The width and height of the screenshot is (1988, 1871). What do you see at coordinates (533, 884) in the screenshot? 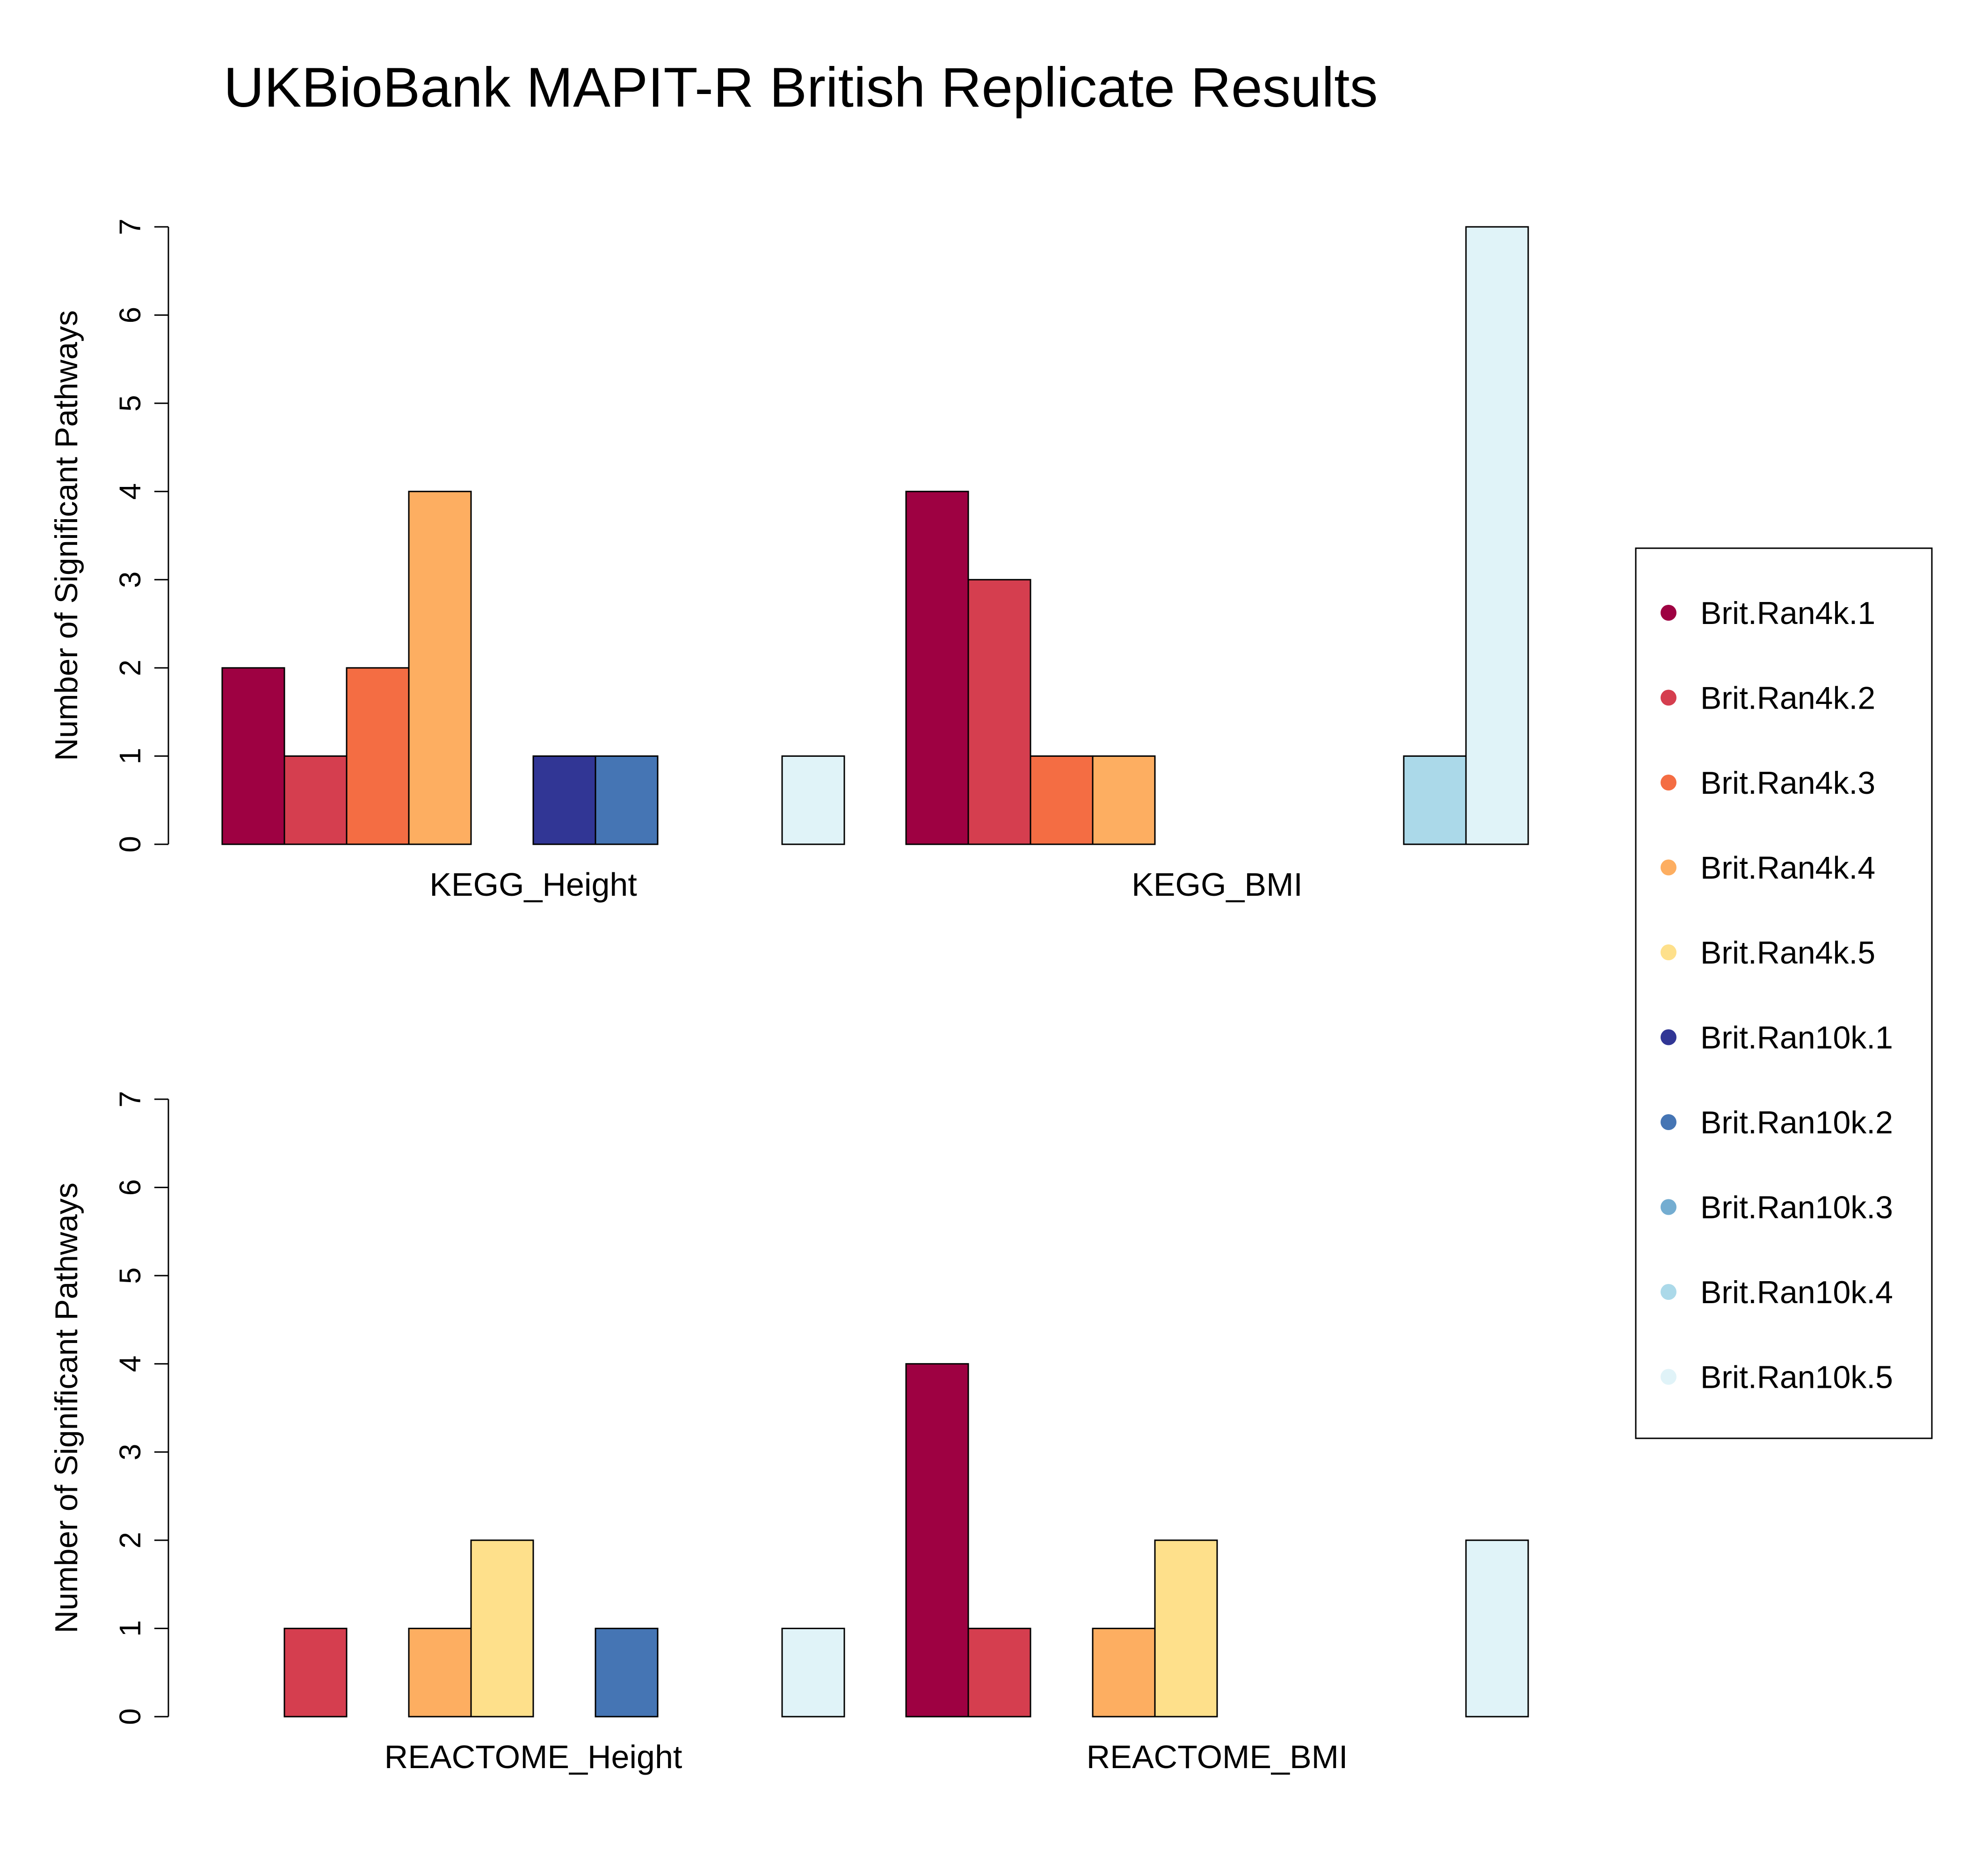
I see `category-label: KEGG_Height` at bounding box center [533, 884].